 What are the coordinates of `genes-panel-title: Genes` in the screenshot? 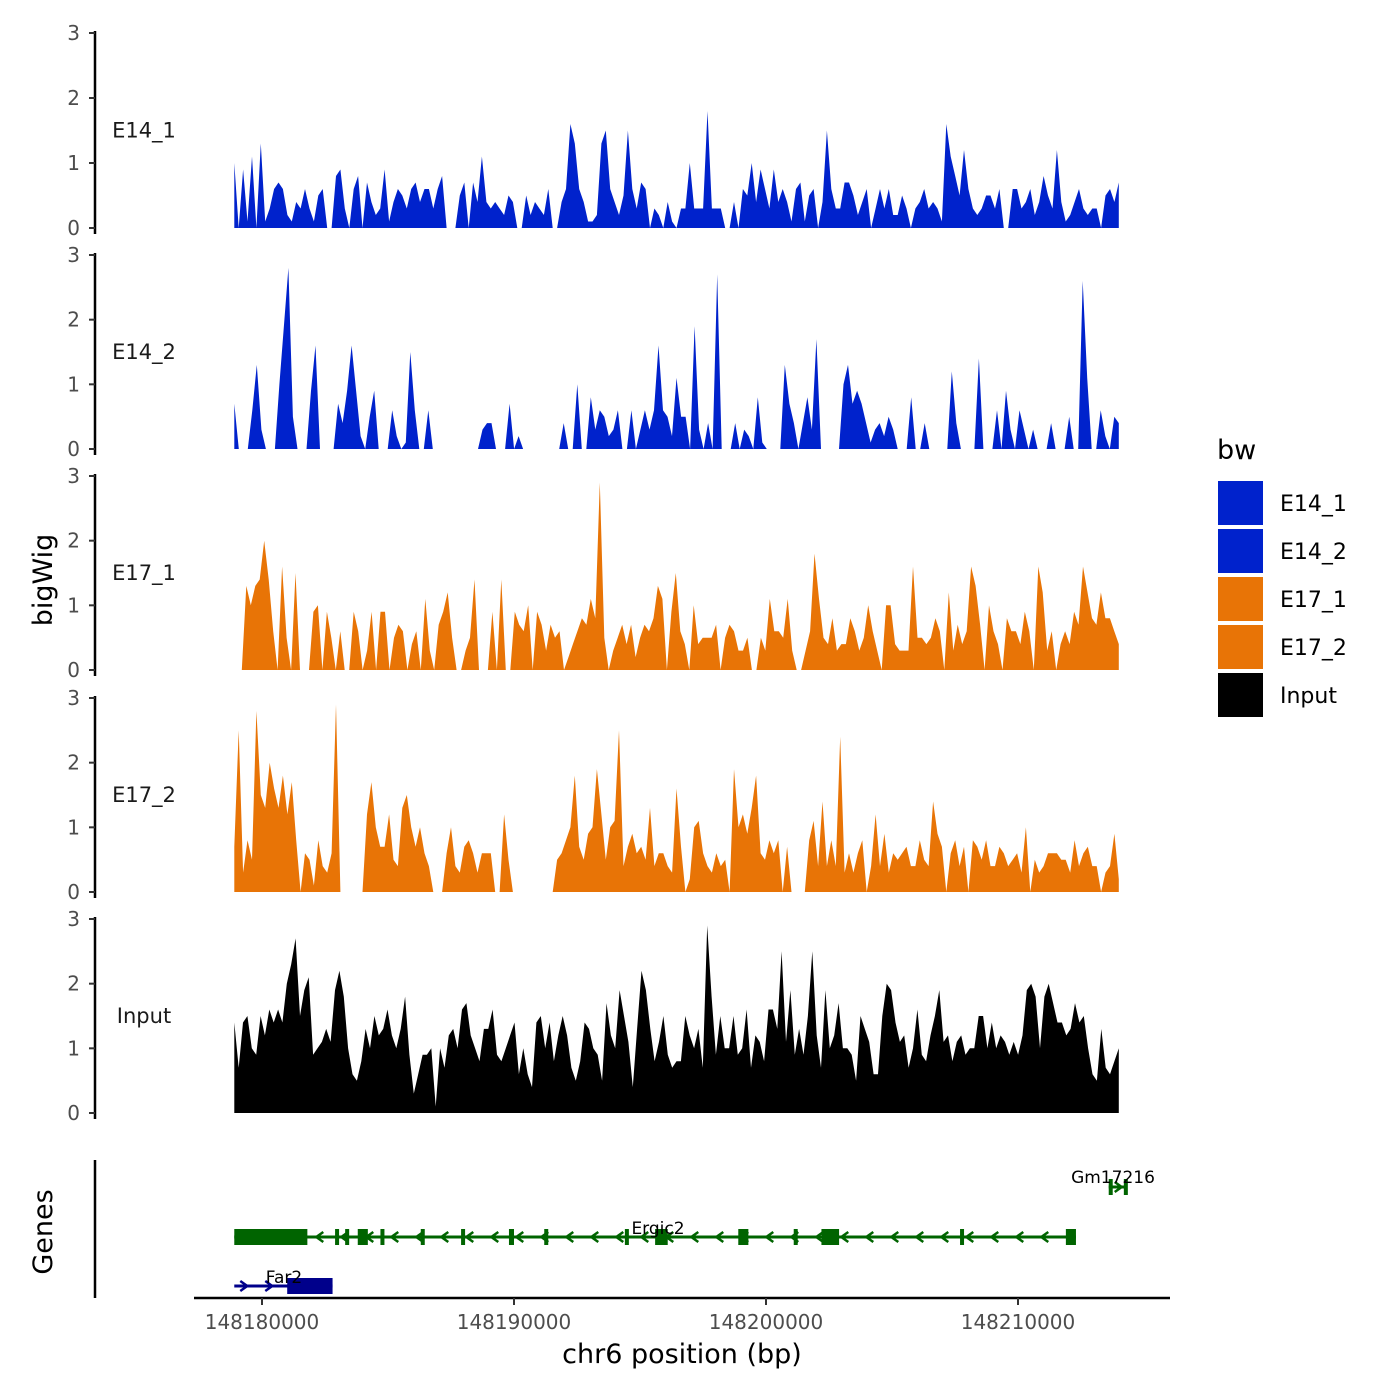 It's located at (43, 1231).